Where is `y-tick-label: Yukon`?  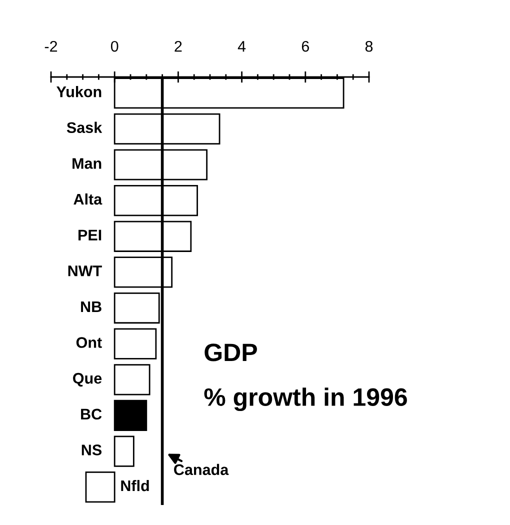 y-tick-label: Yukon is located at coordinates (79, 92).